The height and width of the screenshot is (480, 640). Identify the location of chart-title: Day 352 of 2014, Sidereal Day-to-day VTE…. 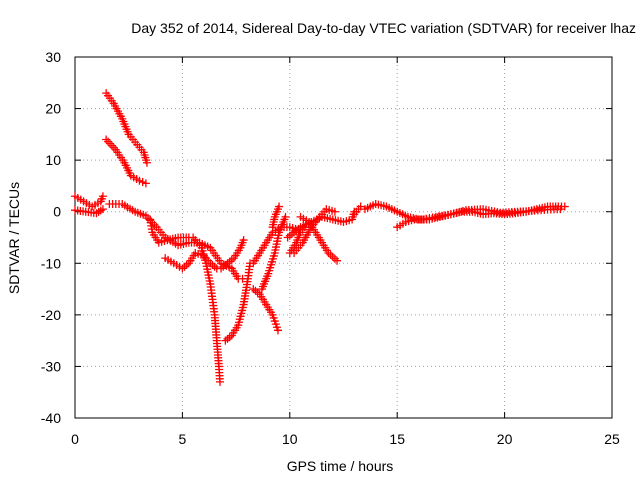
(383, 28).